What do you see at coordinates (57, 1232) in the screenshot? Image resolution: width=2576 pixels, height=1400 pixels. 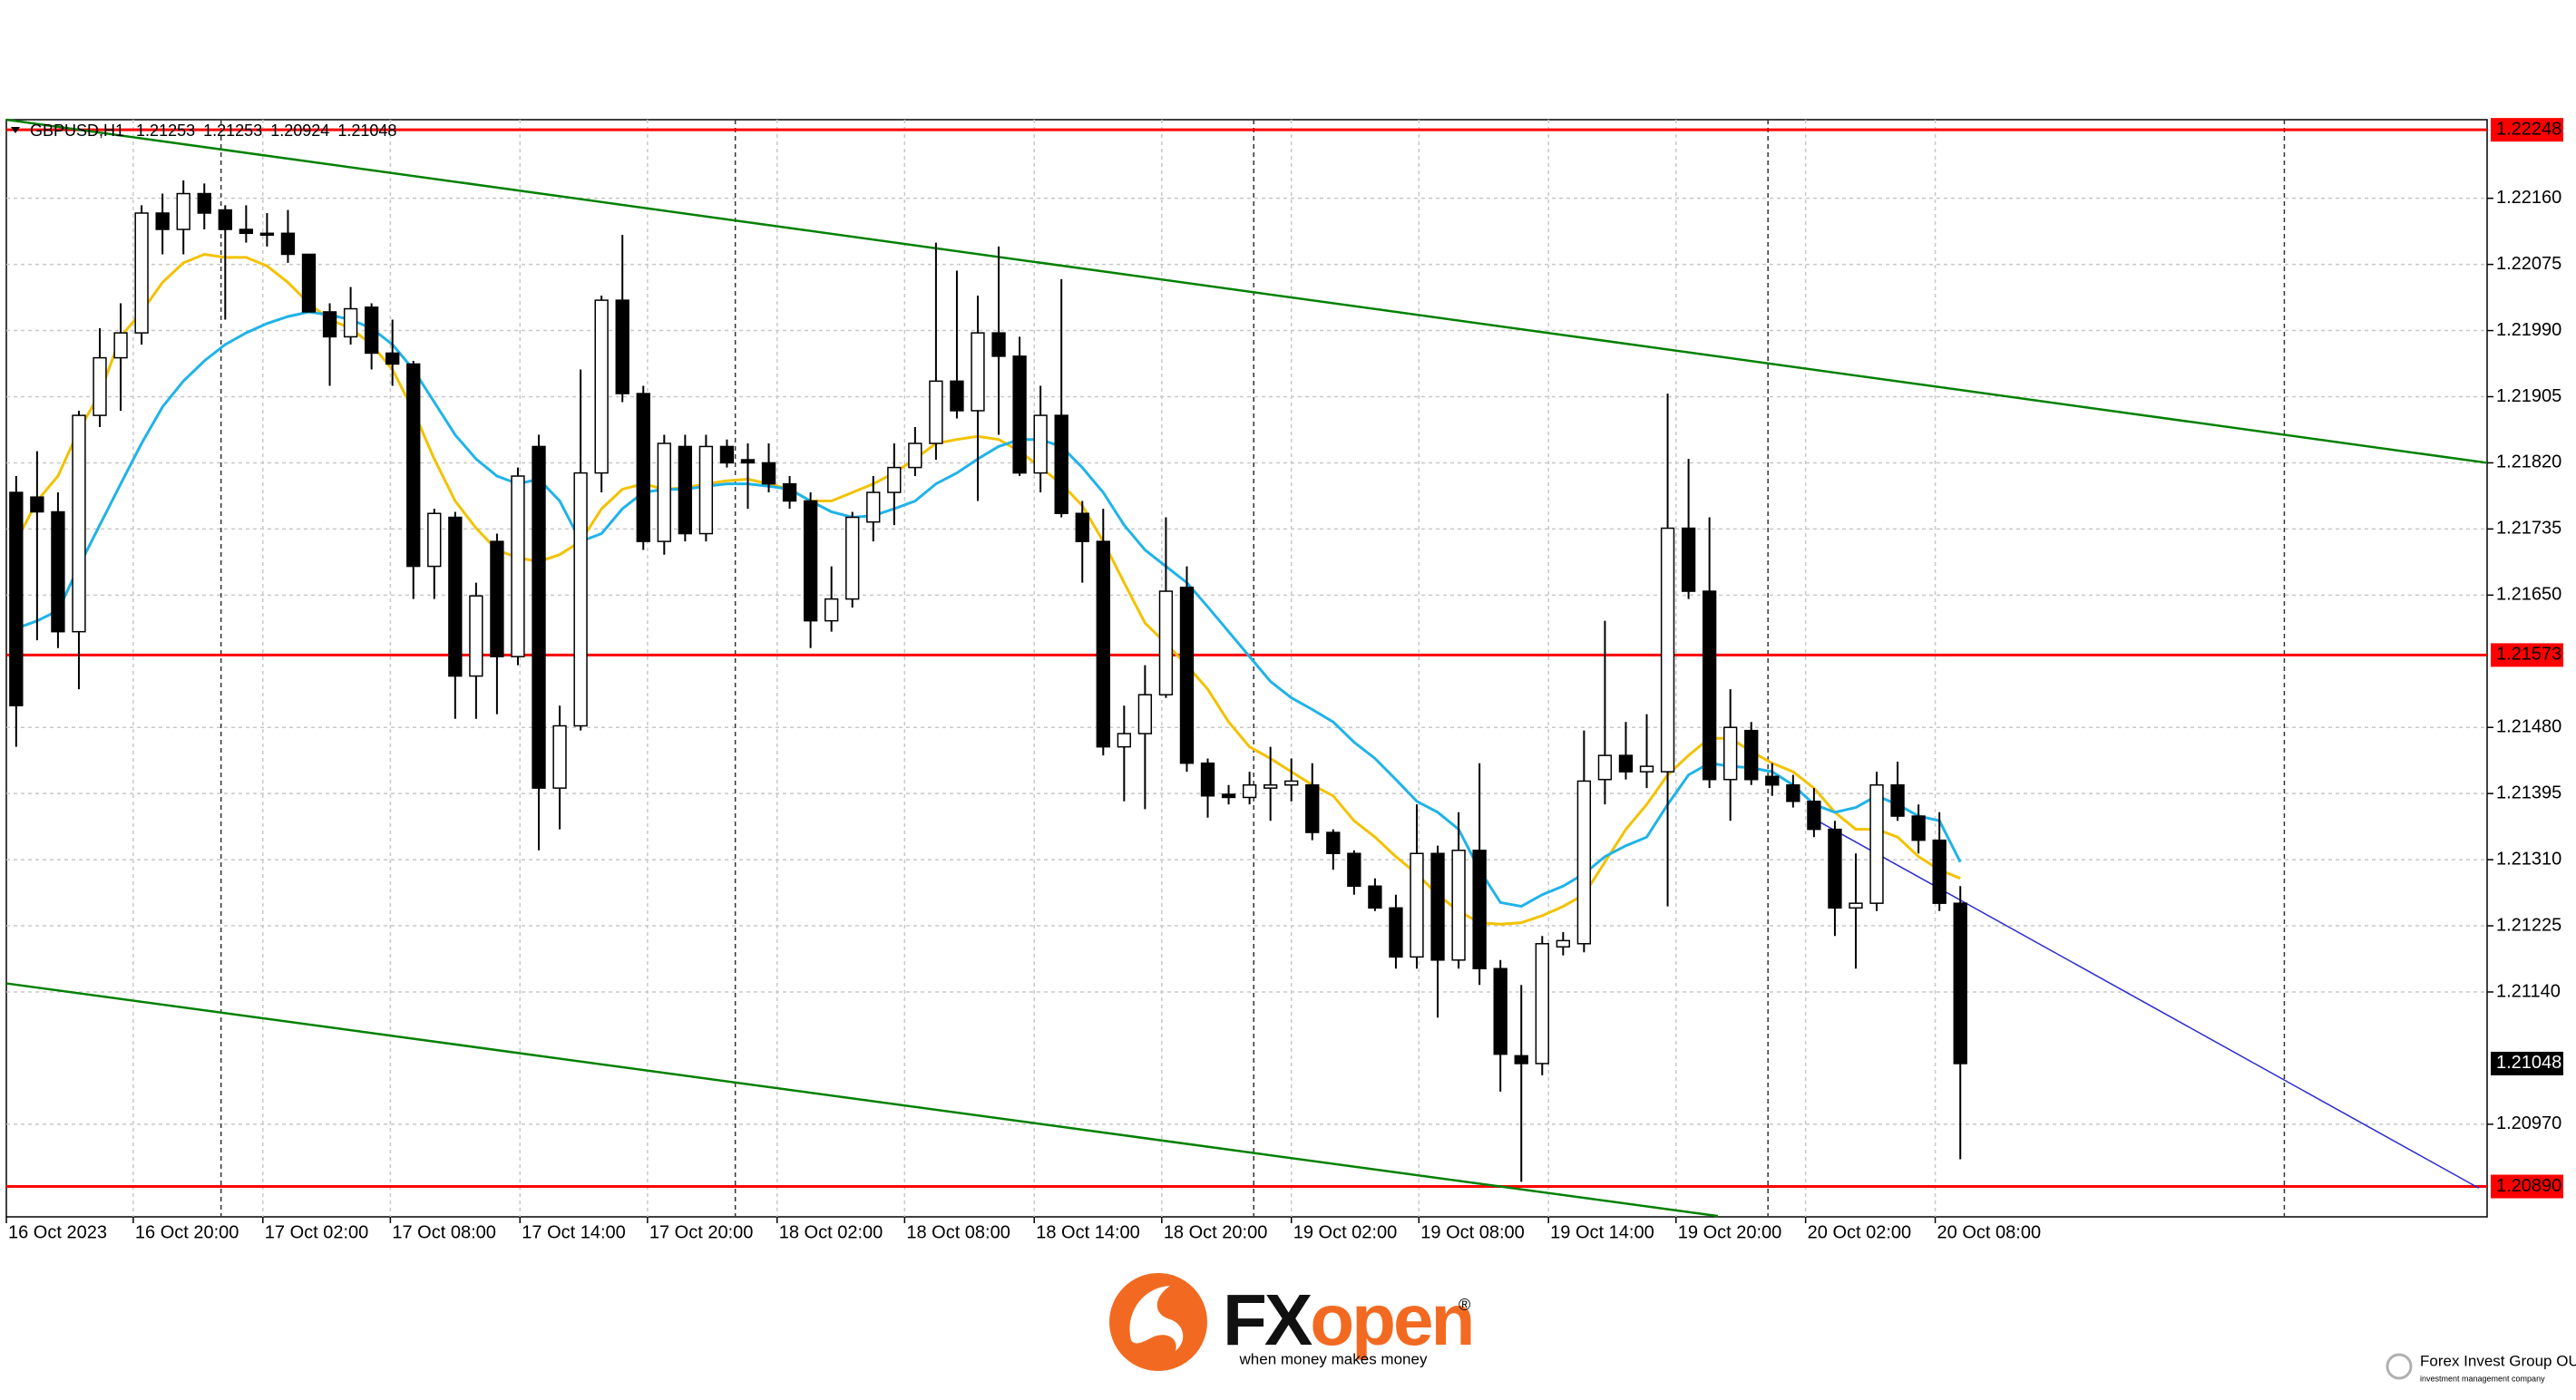 I see `x-tick-label: 16 Oct 2023` at bounding box center [57, 1232].